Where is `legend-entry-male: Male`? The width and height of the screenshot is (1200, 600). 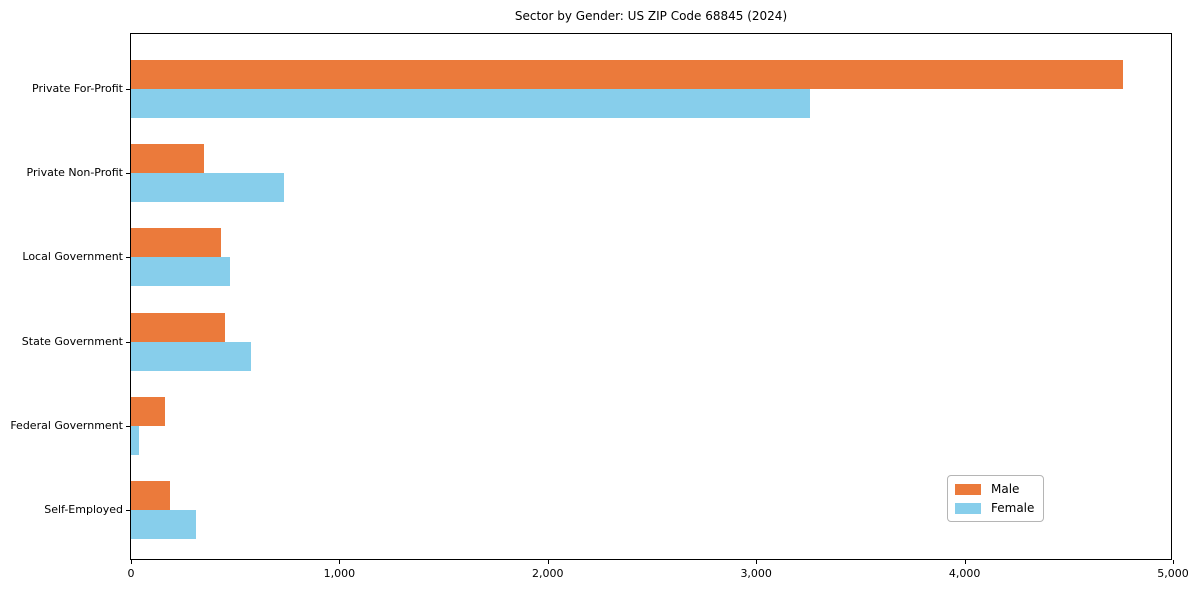
legend-entry-male: Male is located at coordinates (994, 489).